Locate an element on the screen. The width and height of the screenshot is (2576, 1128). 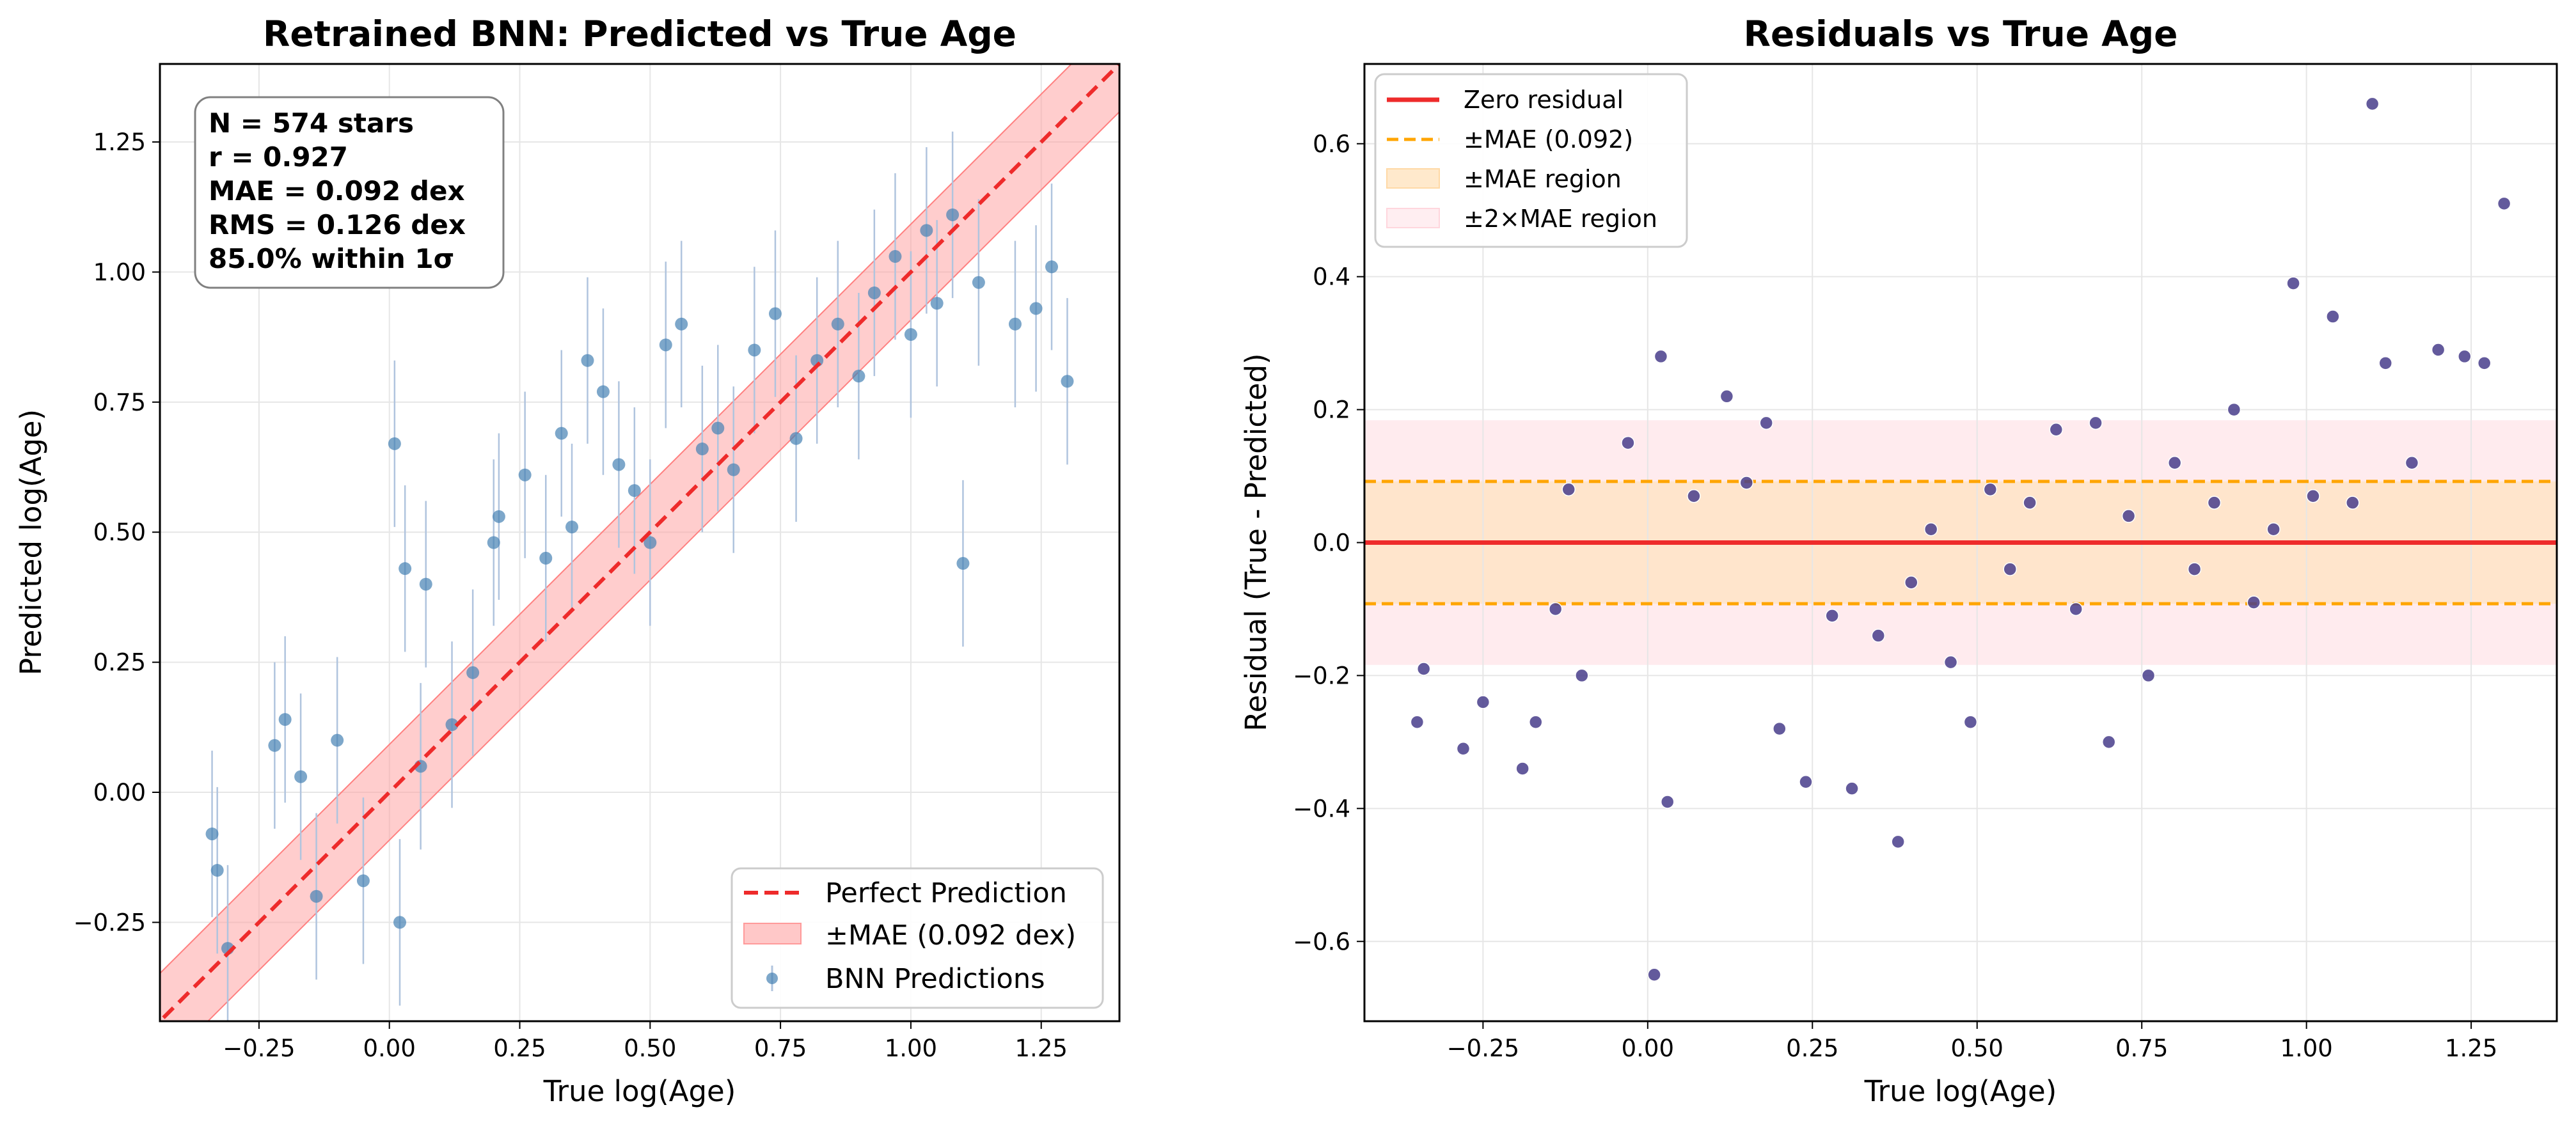
stat-mae: MAE = 0.092 dex is located at coordinates (337, 191).